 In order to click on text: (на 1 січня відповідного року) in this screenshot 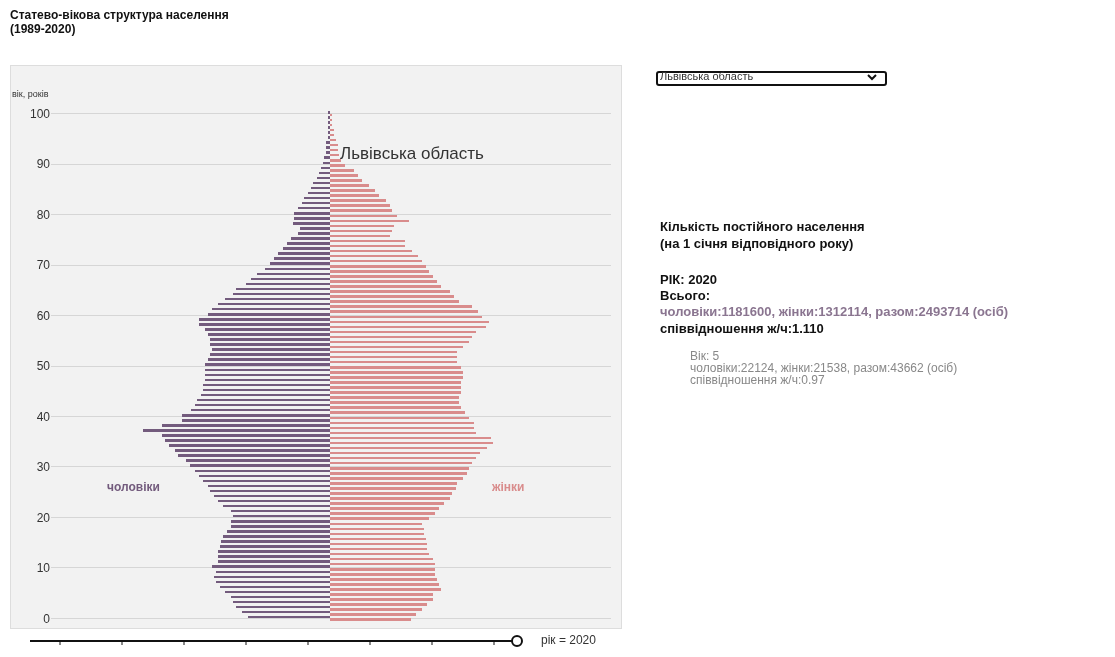, I will do `click(757, 243)`.